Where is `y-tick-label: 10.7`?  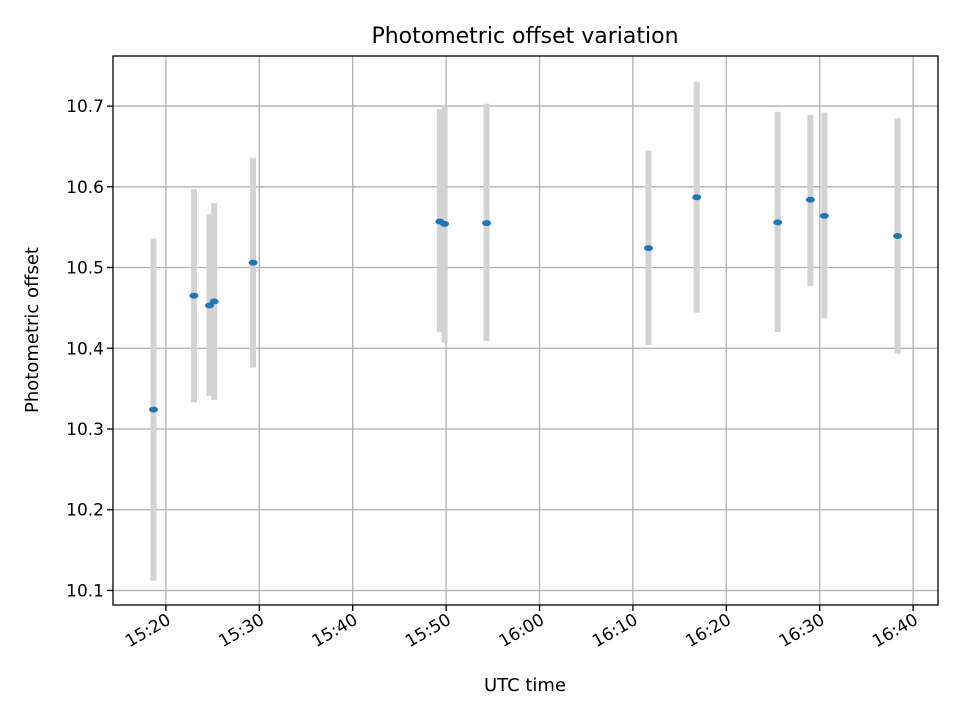
y-tick-label: 10.7 is located at coordinates (85, 107).